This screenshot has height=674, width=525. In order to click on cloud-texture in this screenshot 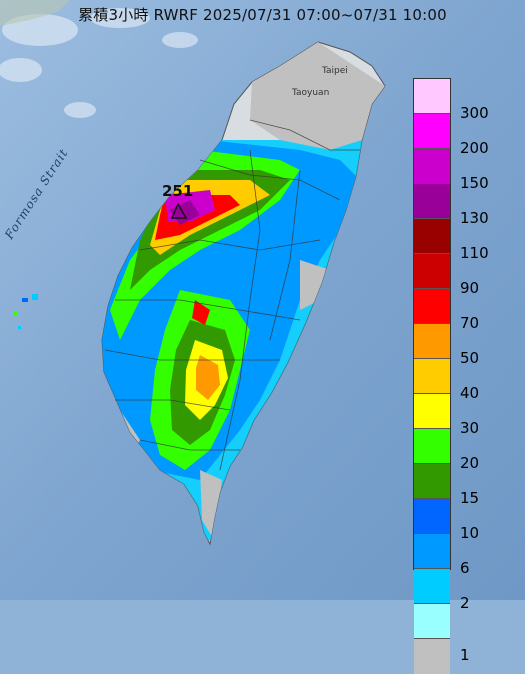, I will do `click(99, 63)`.